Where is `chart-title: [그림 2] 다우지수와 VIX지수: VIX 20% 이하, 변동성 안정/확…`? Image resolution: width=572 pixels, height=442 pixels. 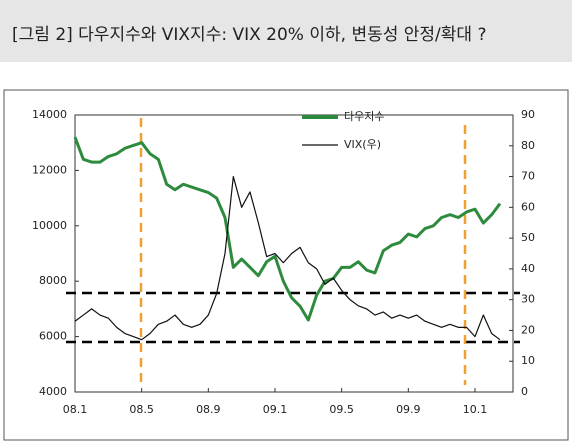
chart-title: [그림 2] 다우지수와 VIX지수: VIX 20% 이하, 변동성 안정/확… is located at coordinates (249, 35).